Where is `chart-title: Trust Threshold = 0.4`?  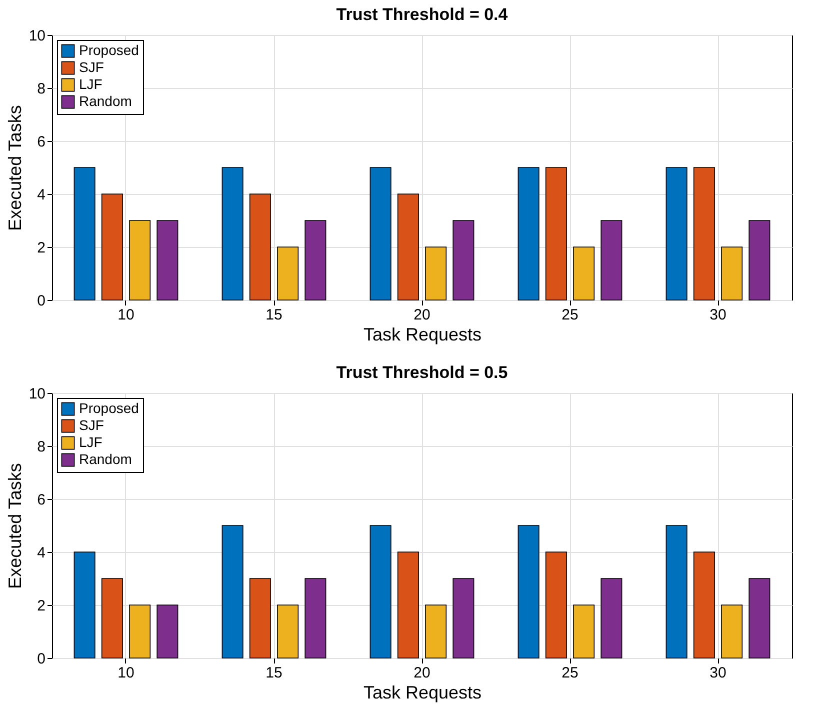
chart-title: Trust Threshold = 0.4 is located at coordinates (422, 14).